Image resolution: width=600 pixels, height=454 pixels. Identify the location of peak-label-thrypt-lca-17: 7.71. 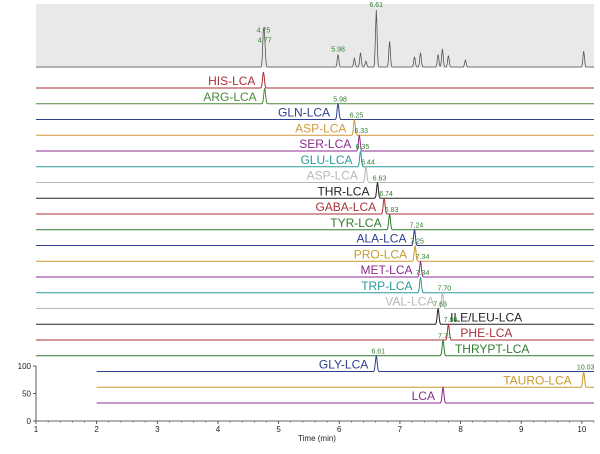
(445, 336).